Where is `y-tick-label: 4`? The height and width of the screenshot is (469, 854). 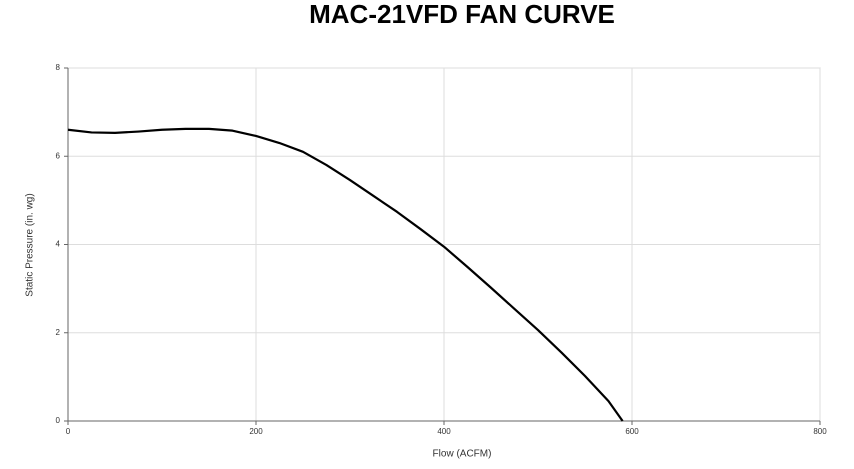 y-tick-label: 4 is located at coordinates (58, 244).